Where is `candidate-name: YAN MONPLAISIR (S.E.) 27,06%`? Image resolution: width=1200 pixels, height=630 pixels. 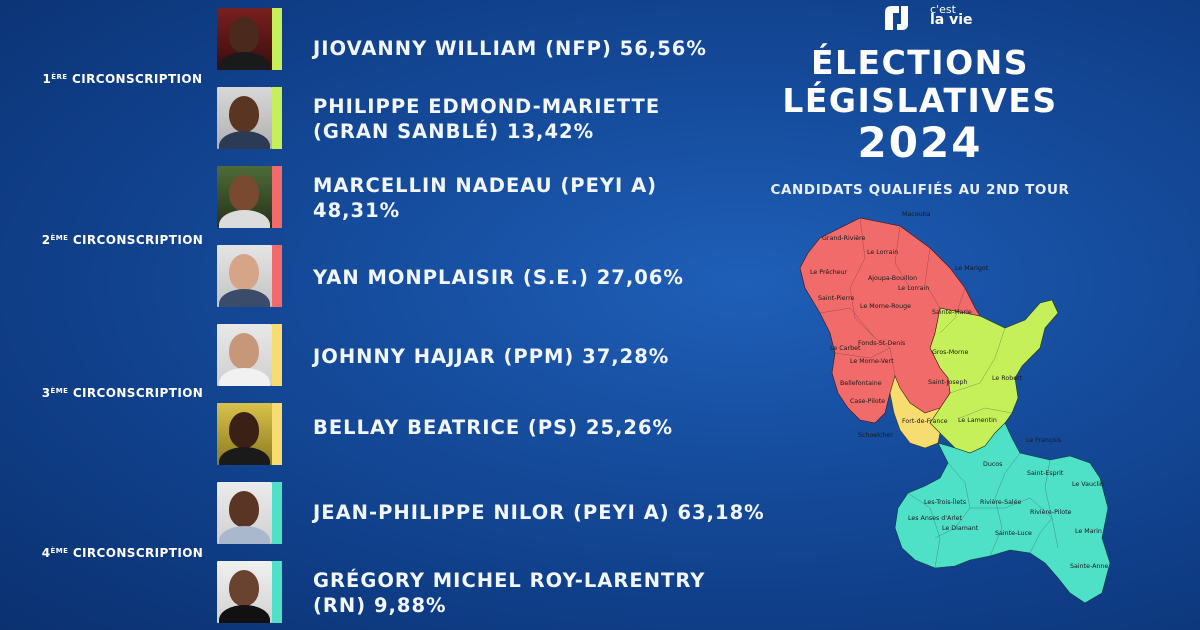
candidate-name: YAN MONPLAISIR (S.E.) 27,06% is located at coordinates (498, 277).